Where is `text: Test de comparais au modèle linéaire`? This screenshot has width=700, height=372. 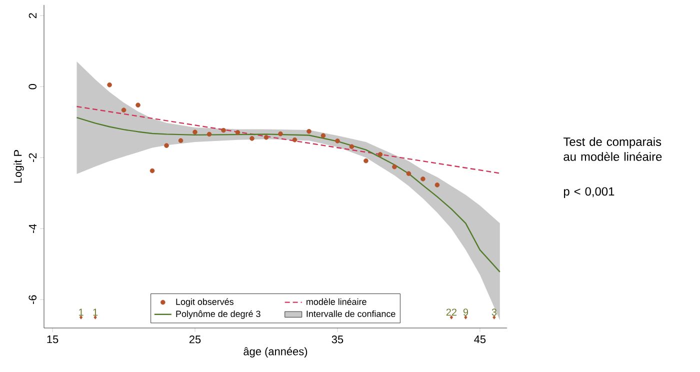 text: Test de comparais au modèle linéaire is located at coordinates (612, 149).